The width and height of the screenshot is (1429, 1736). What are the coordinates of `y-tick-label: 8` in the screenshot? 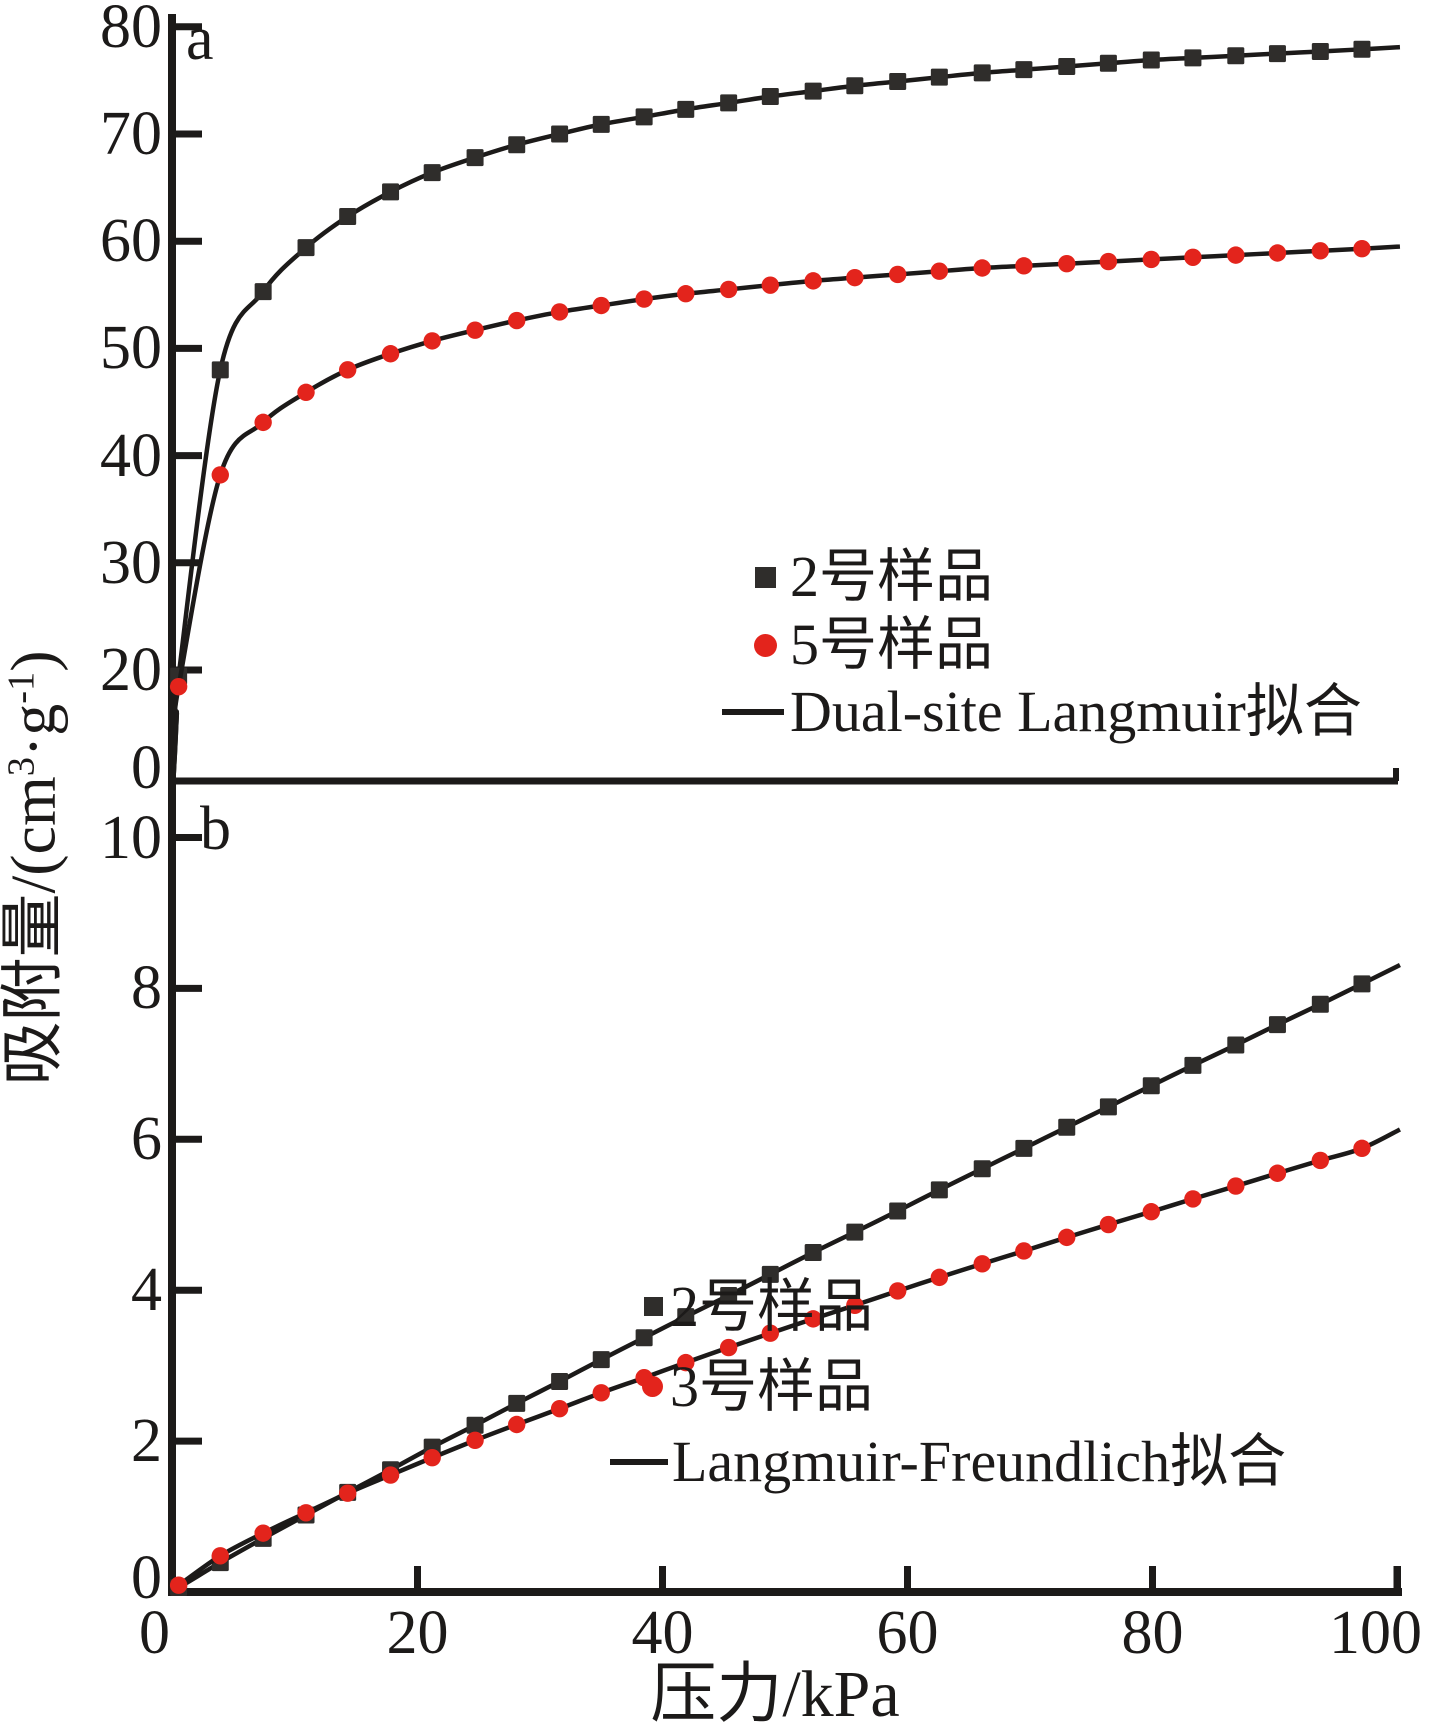 It's located at (146, 988).